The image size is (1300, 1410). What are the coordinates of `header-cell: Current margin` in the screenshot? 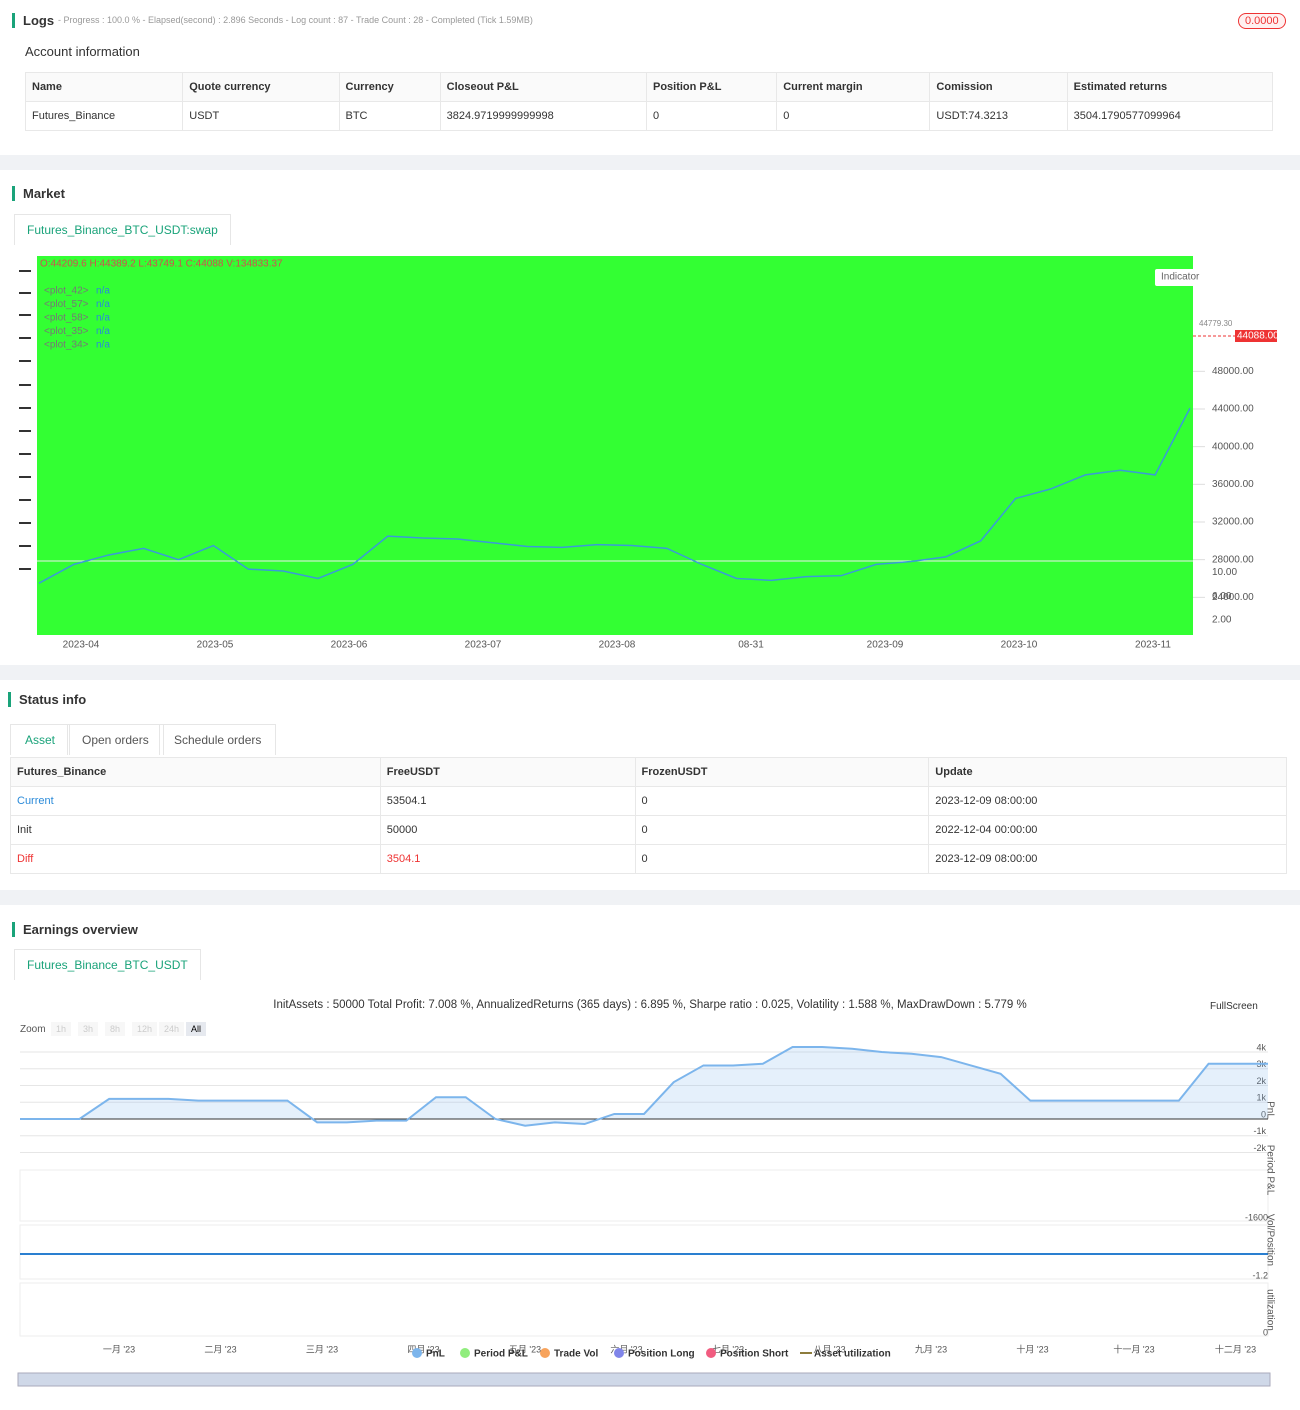 It's located at (853, 87).